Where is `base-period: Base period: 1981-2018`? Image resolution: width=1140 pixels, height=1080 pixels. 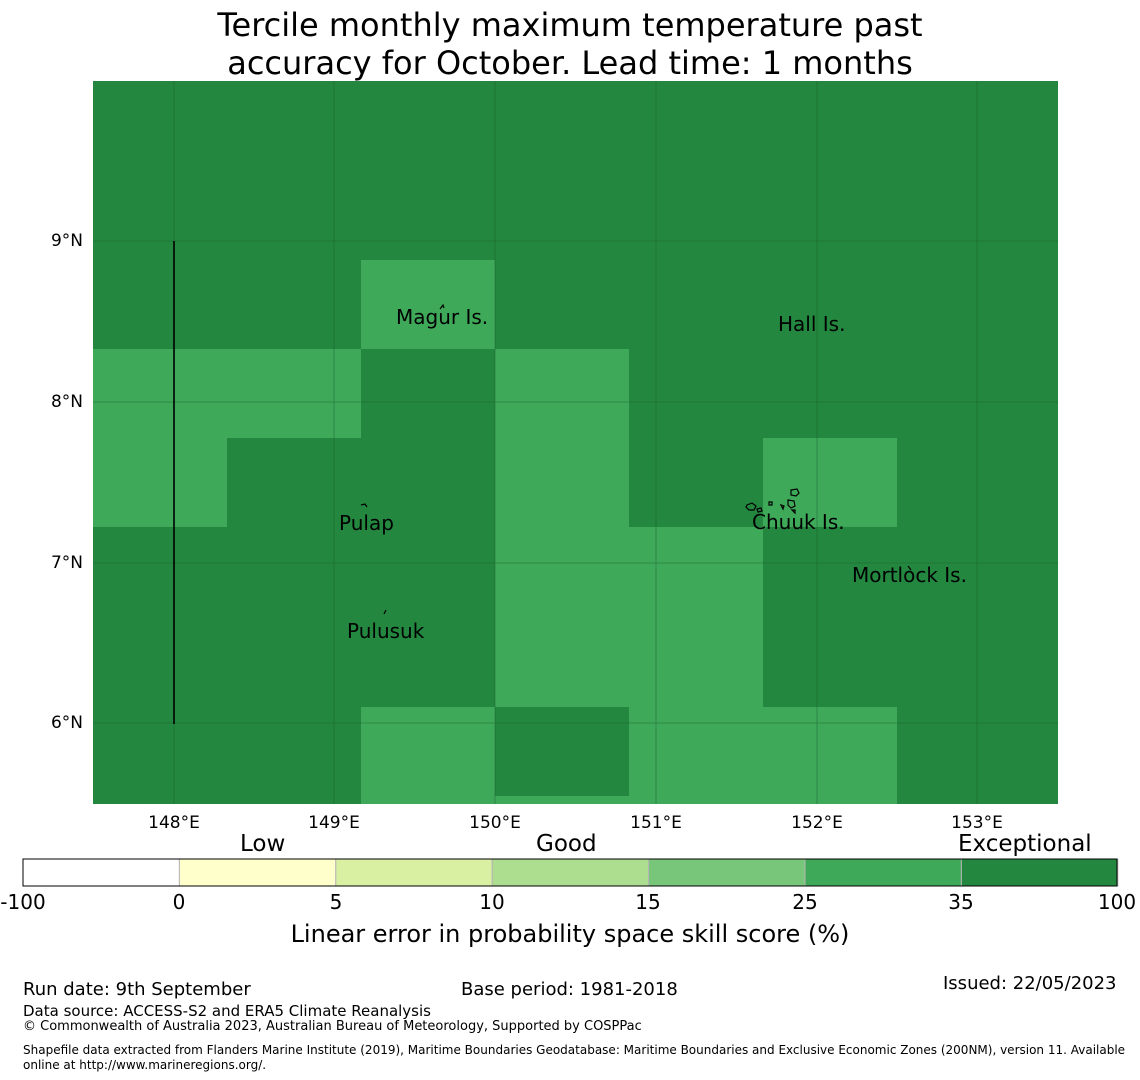
base-period: Base period: 1981-2018 is located at coordinates (569, 989).